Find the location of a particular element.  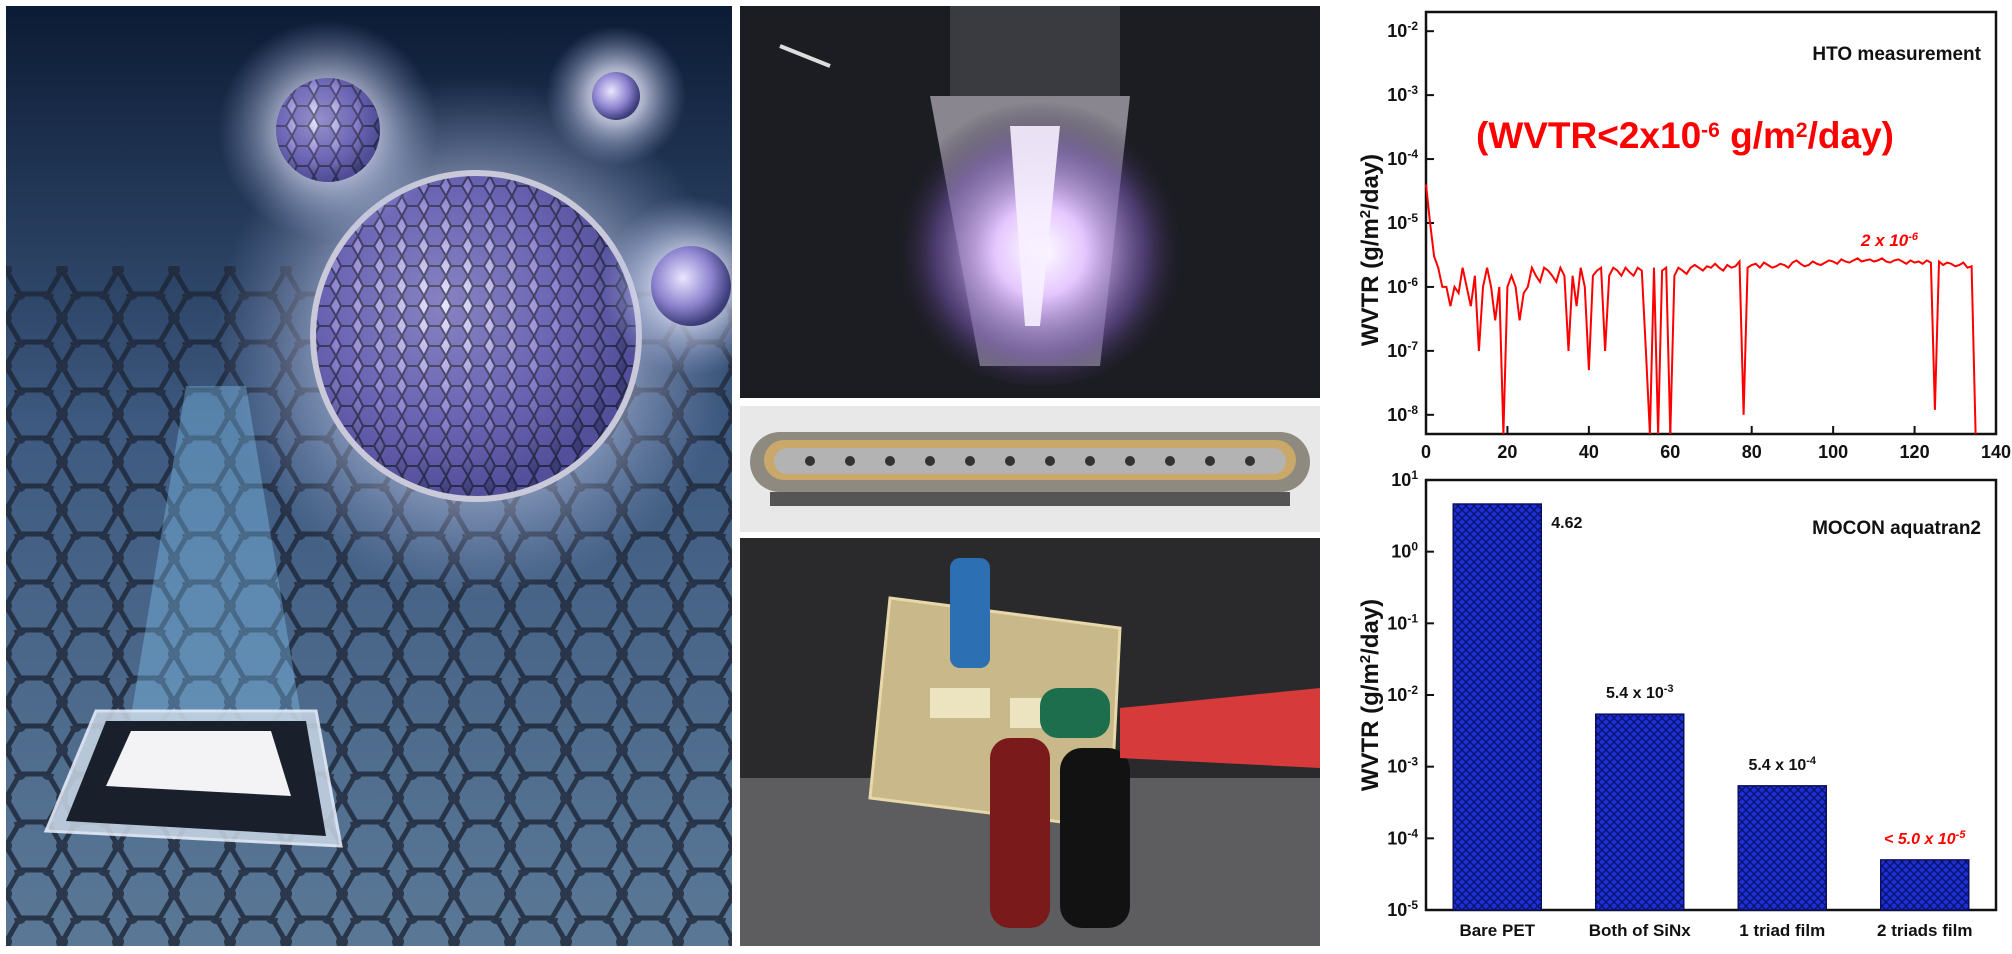

plasma-source-photo-icon is located at coordinates (1030, 202).